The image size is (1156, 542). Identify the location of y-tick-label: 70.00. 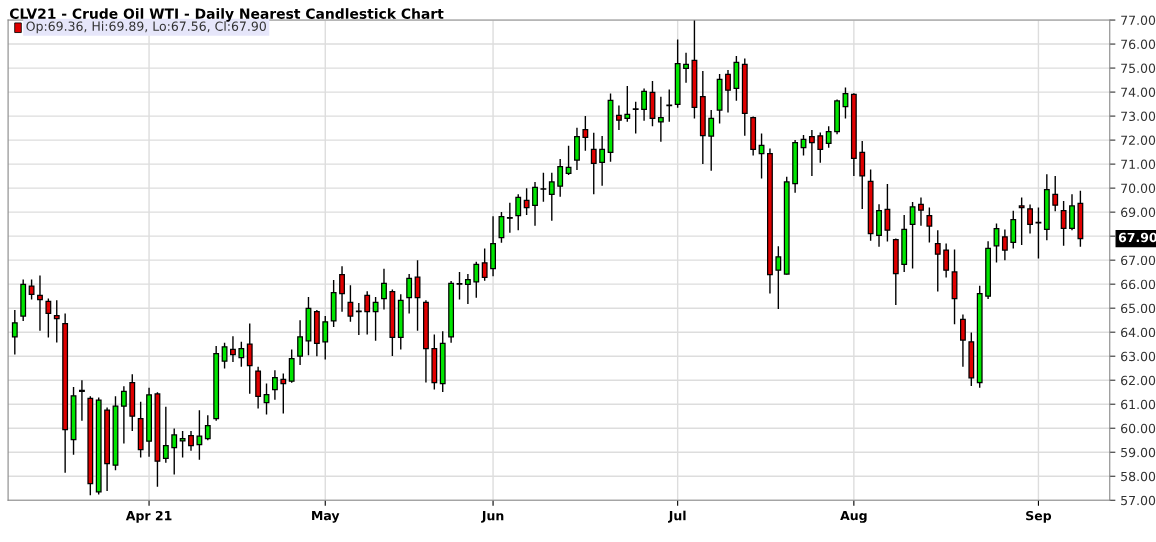
(1138, 188).